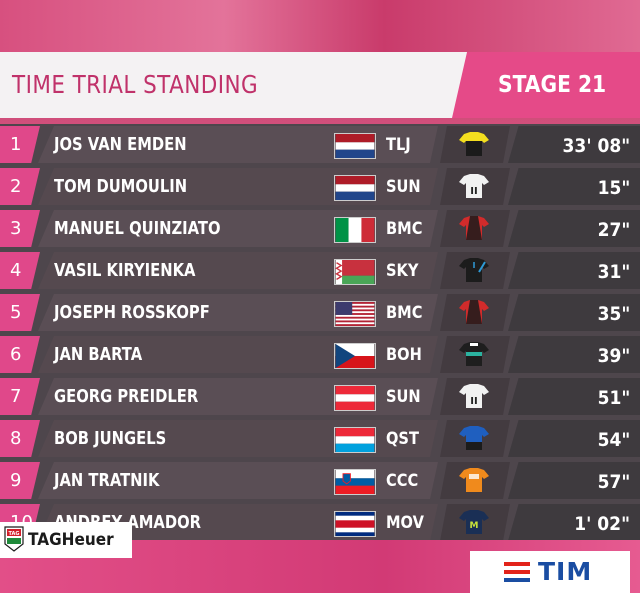 This screenshot has height=593, width=640. I want to click on finish-time: 57", so click(613, 482).